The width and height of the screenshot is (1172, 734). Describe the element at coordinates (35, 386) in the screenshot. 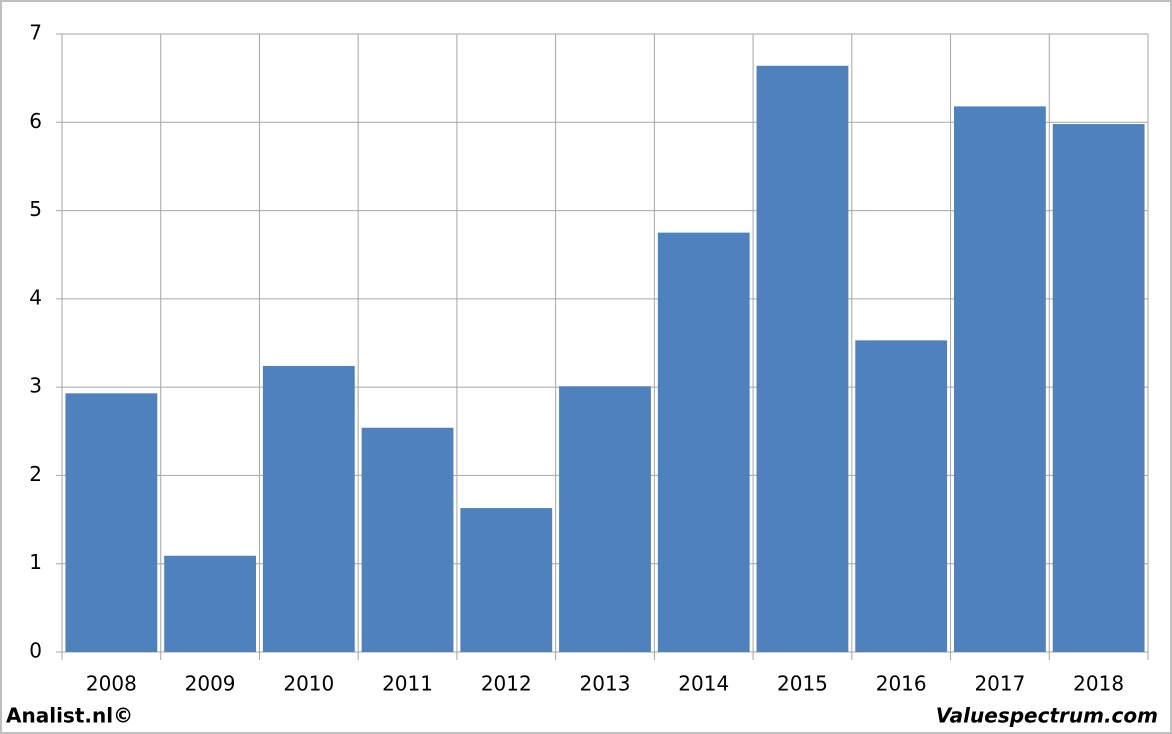

I see `y-tick-label: 3` at that location.